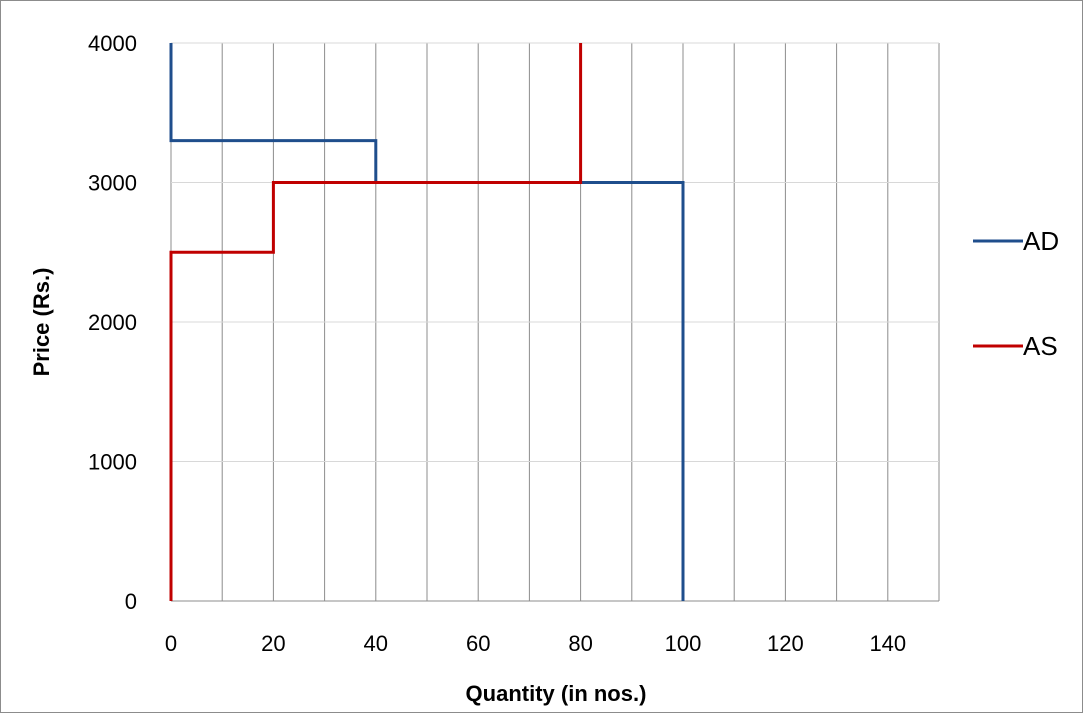 Image resolution: width=1083 pixels, height=714 pixels. What do you see at coordinates (1040, 346) in the screenshot?
I see `legend-label-as: AS` at bounding box center [1040, 346].